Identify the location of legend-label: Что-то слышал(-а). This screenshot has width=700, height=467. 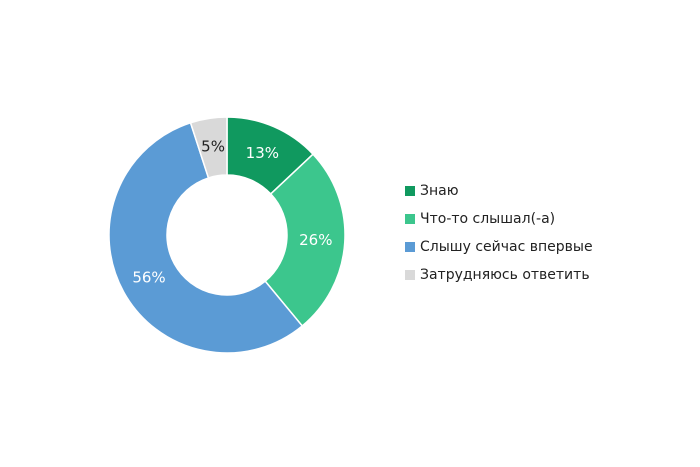
(487, 219).